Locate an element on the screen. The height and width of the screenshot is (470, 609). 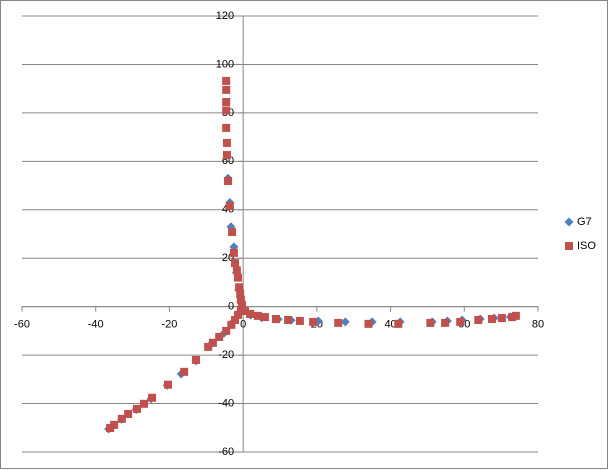
x-tick-label: -20 is located at coordinates (169, 325).